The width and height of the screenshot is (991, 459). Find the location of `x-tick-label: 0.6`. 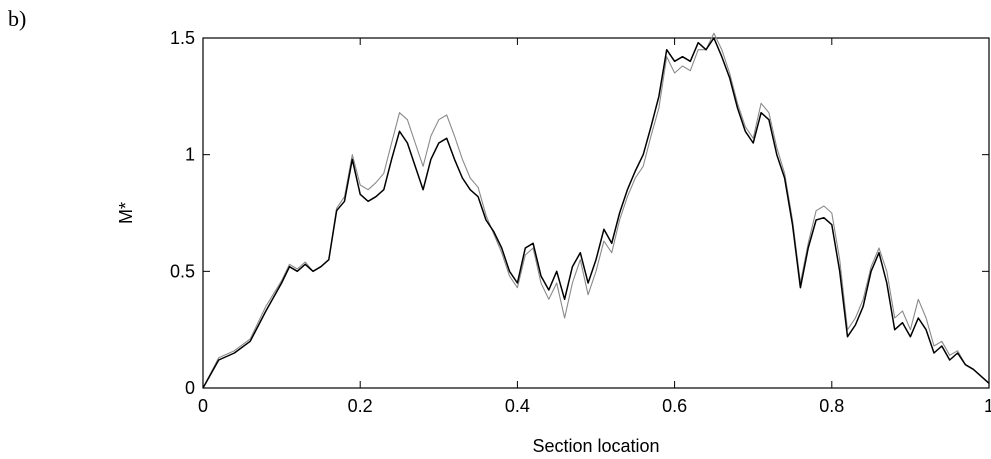

x-tick-label: 0.6 is located at coordinates (674, 406).